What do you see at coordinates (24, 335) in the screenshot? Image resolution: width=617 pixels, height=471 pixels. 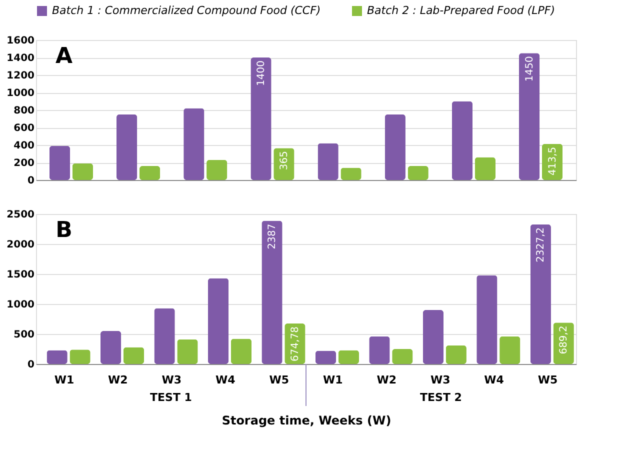 I see `y-tick-label: 500` at bounding box center [24, 335].